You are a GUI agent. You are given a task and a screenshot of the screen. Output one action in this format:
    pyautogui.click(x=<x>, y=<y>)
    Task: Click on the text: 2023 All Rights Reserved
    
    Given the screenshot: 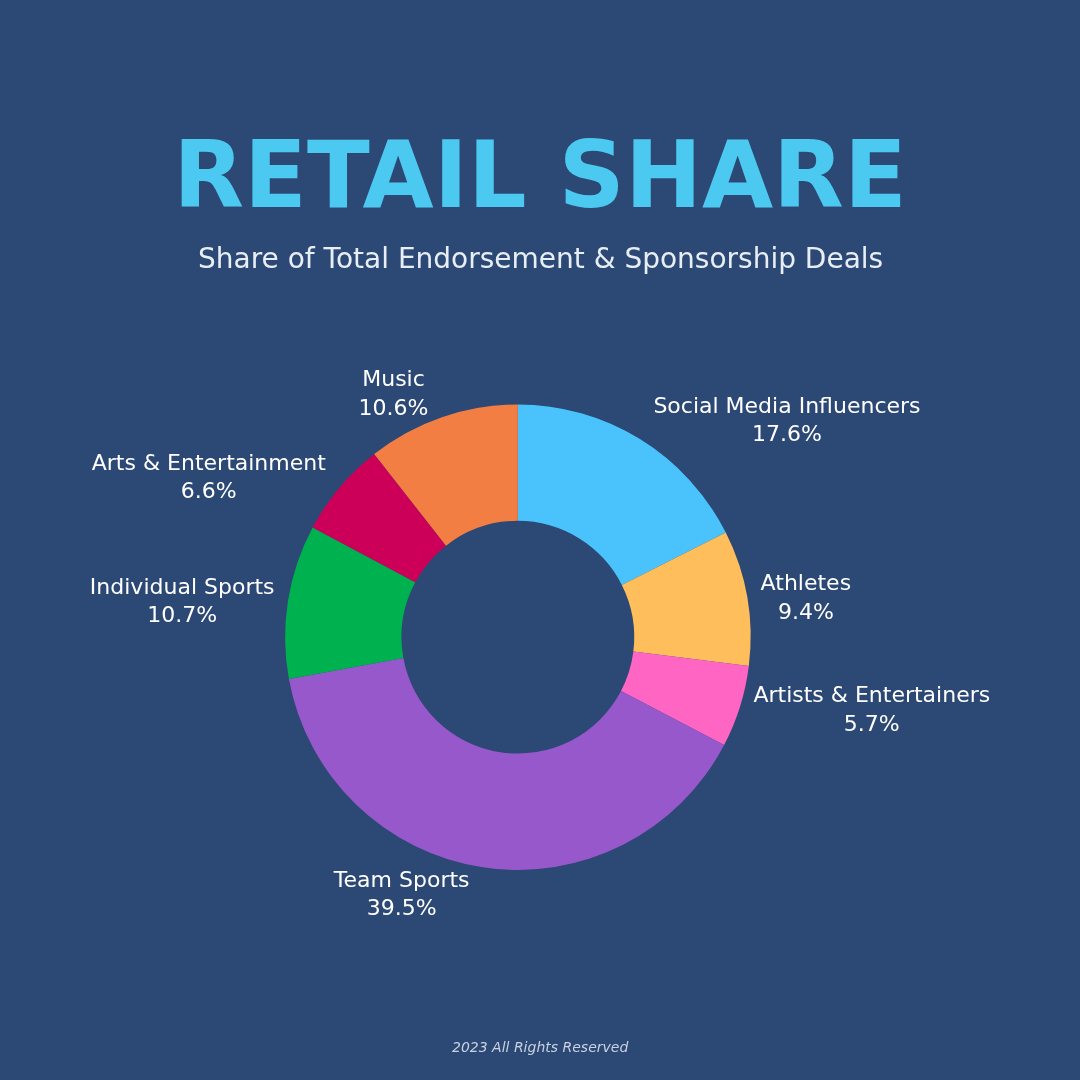 What is the action you would take?
    pyautogui.click(x=540, y=1047)
    